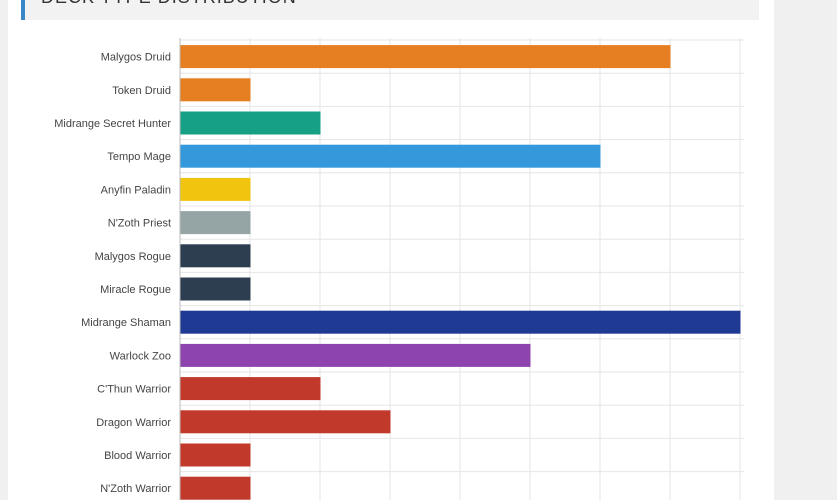 The image size is (837, 500). What do you see at coordinates (137, 456) in the screenshot?
I see `category-label: Blood Warrior` at bounding box center [137, 456].